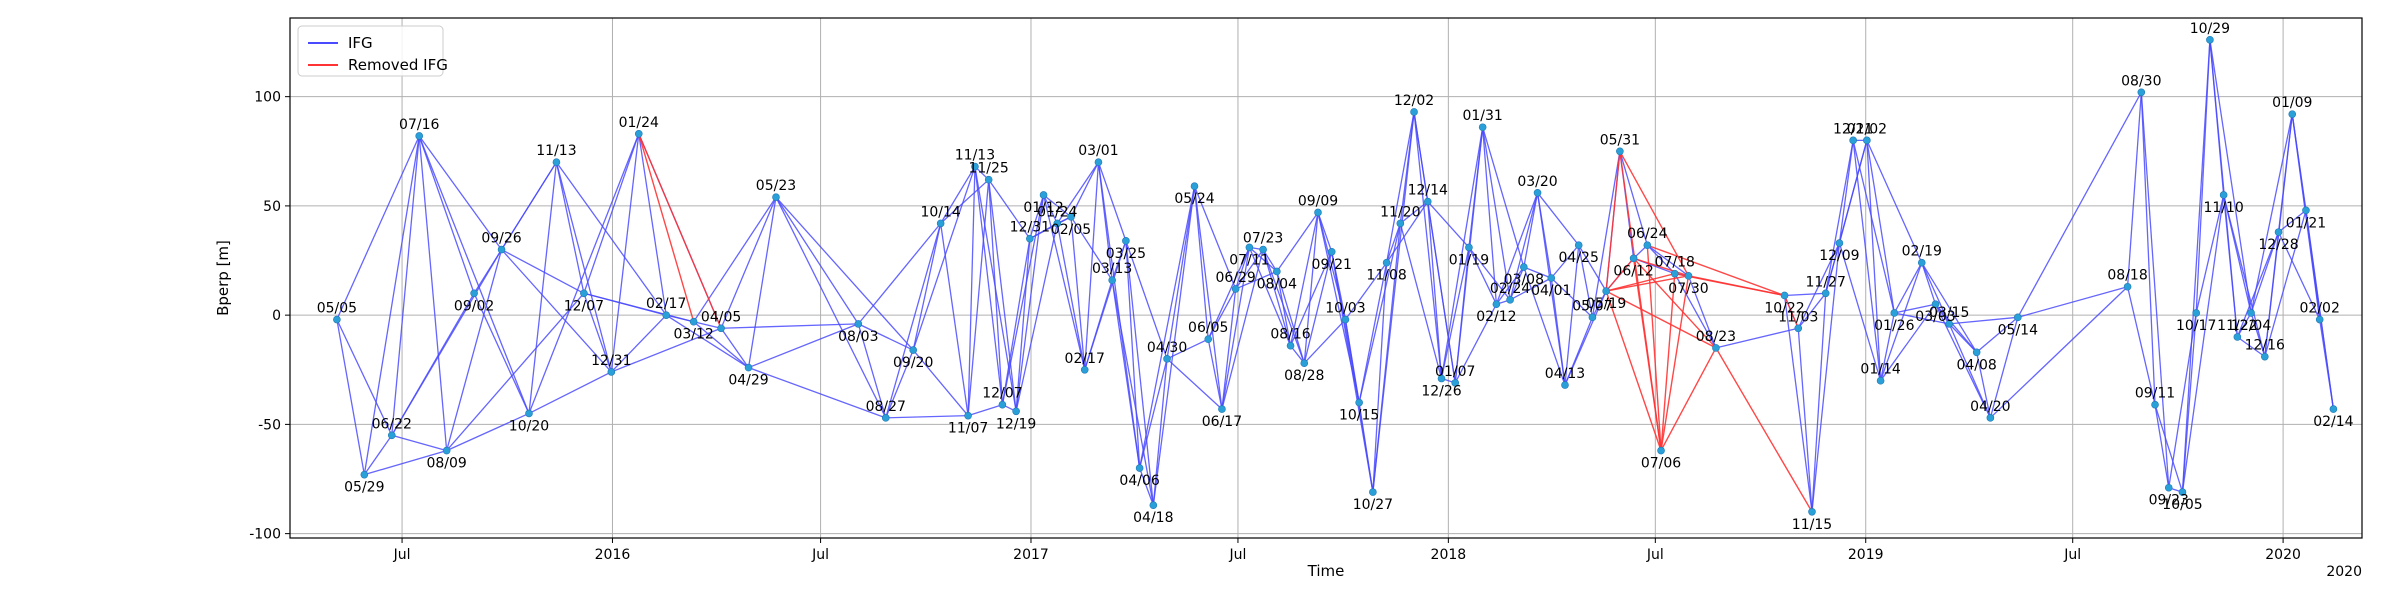  I want to click on epoch-label: 08/04, so click(1277, 284).